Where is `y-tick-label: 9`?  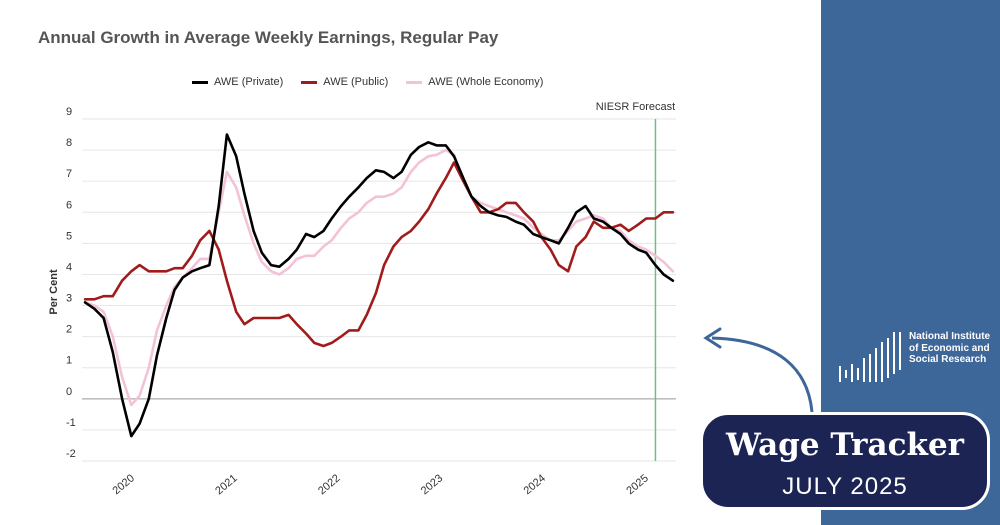
y-tick-label: 9 is located at coordinates (69, 112).